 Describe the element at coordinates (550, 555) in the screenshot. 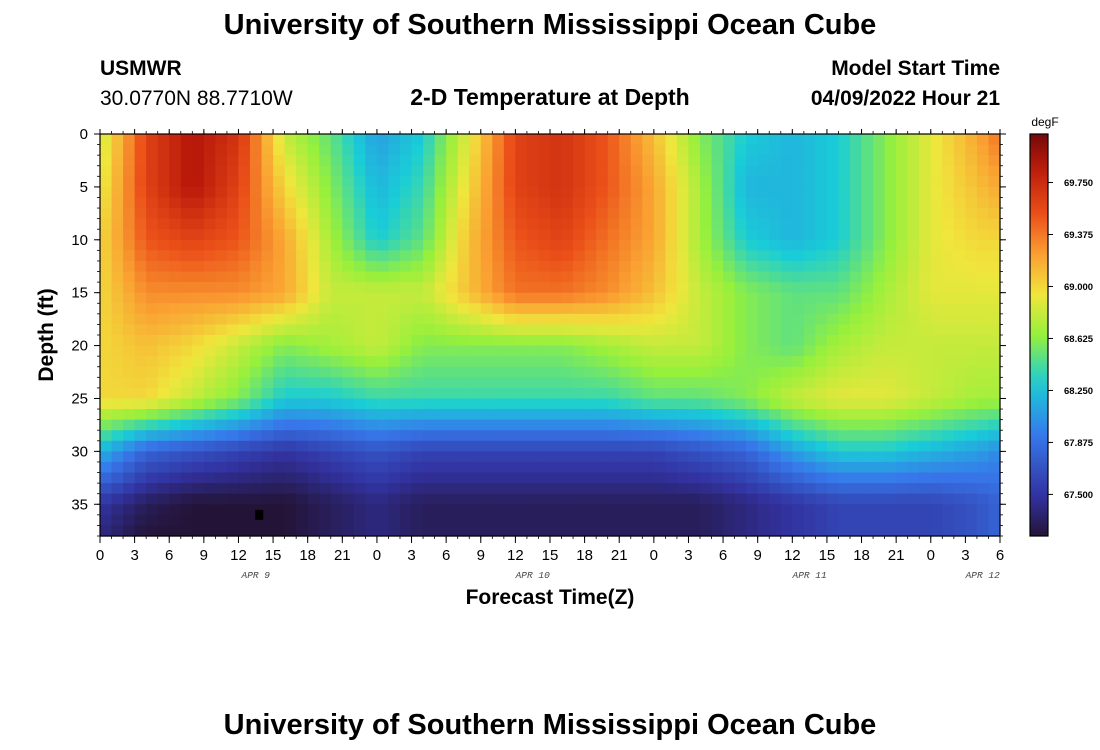

I see `x-tick-label: 15` at that location.